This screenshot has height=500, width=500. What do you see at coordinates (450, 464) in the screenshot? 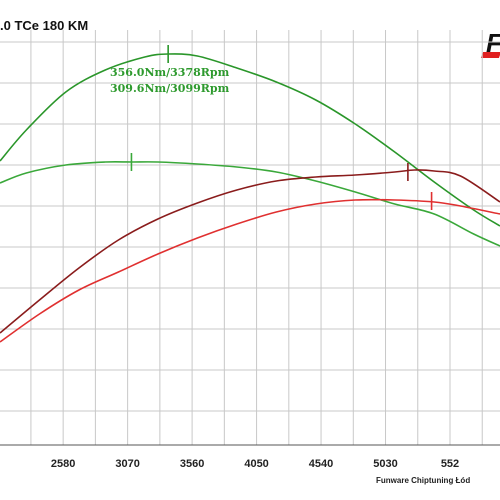
I see `x-tick-label: 552` at bounding box center [450, 464].